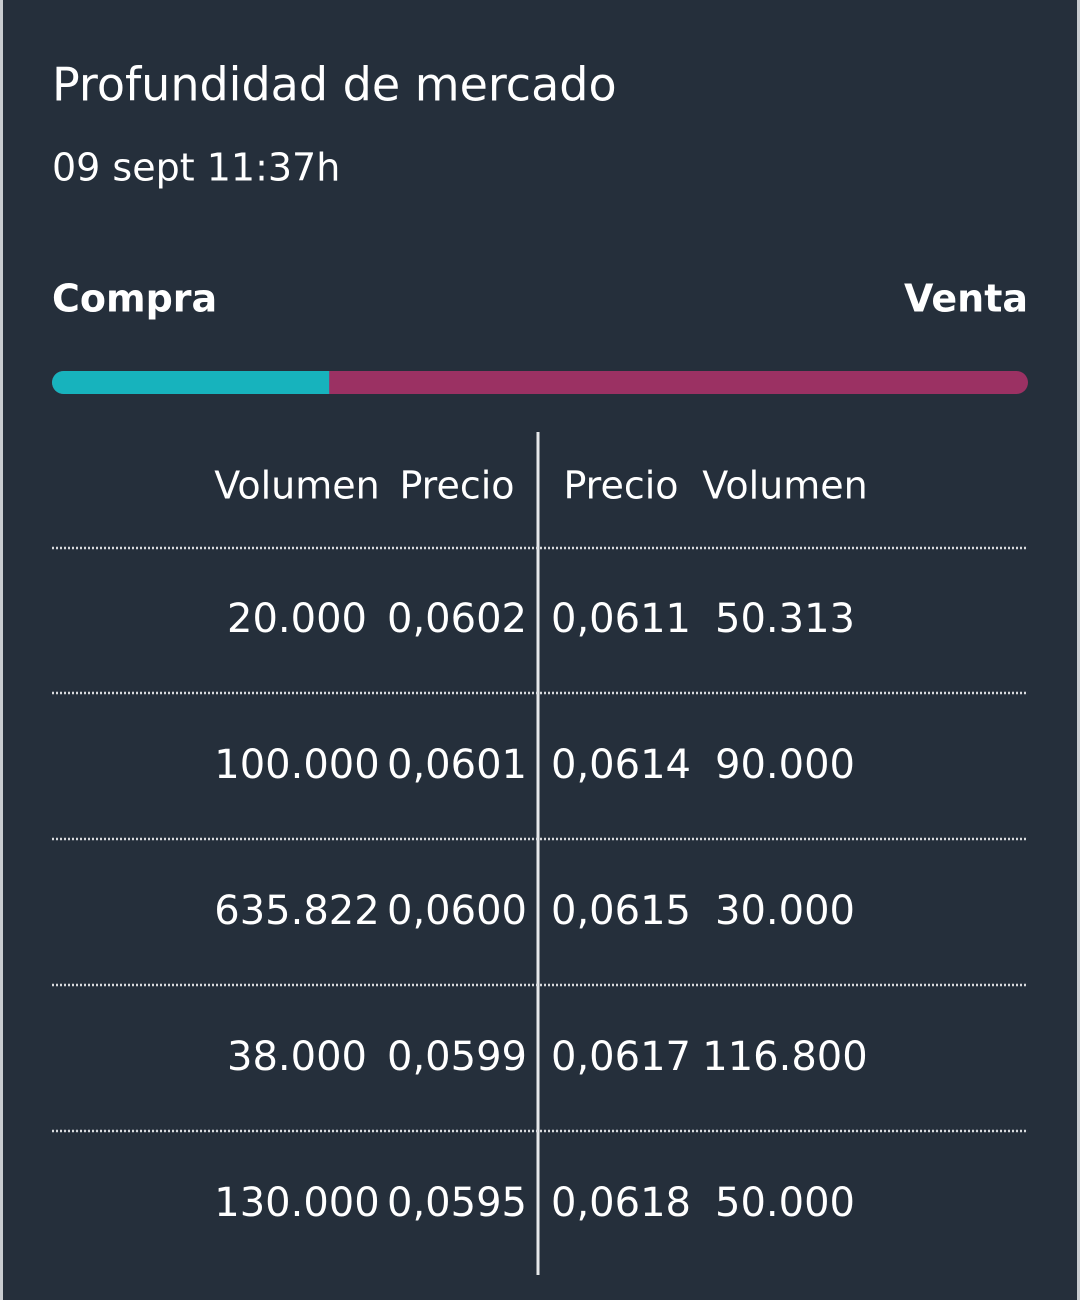  Describe the element at coordinates (334, 85) in the screenshot. I see `title: Profundidad de mercado` at that location.